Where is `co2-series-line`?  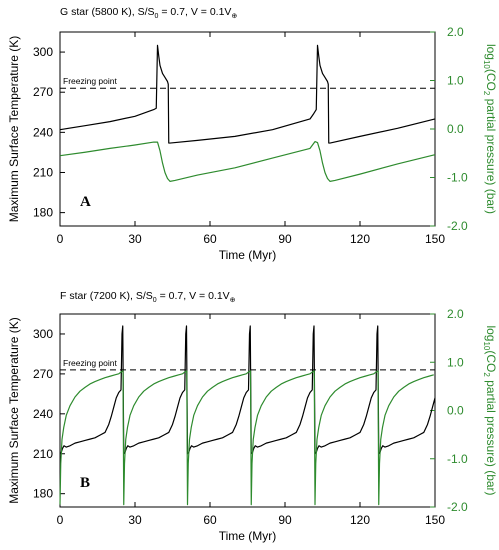
co2-series-line is located at coordinates (247, 161).